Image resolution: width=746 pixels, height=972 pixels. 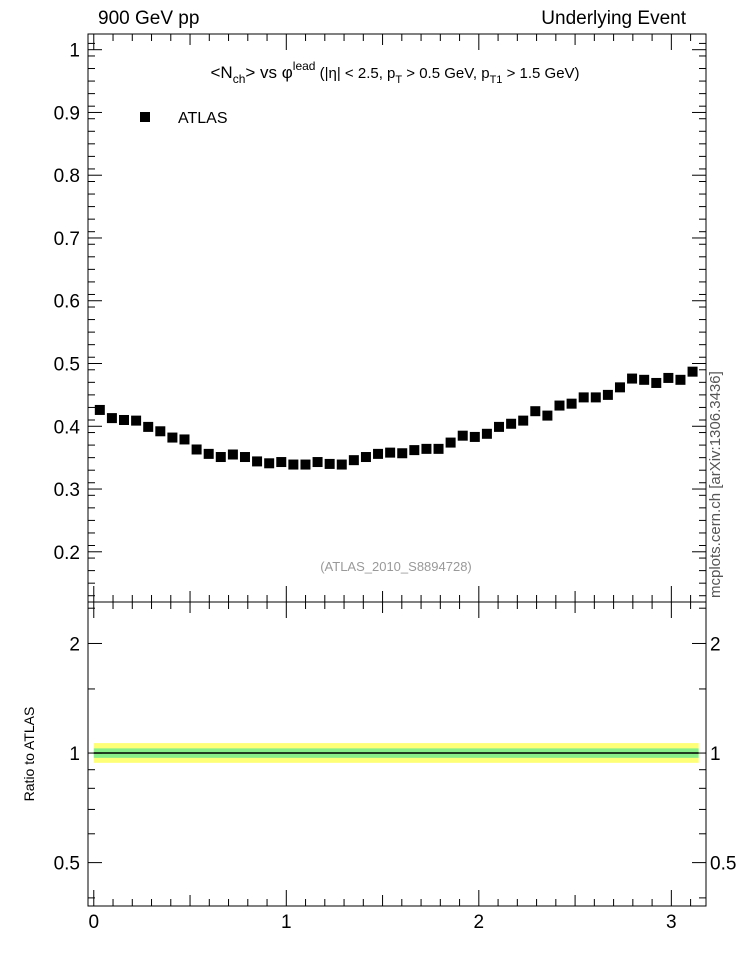 I want to click on data-points, so click(x=396, y=418).